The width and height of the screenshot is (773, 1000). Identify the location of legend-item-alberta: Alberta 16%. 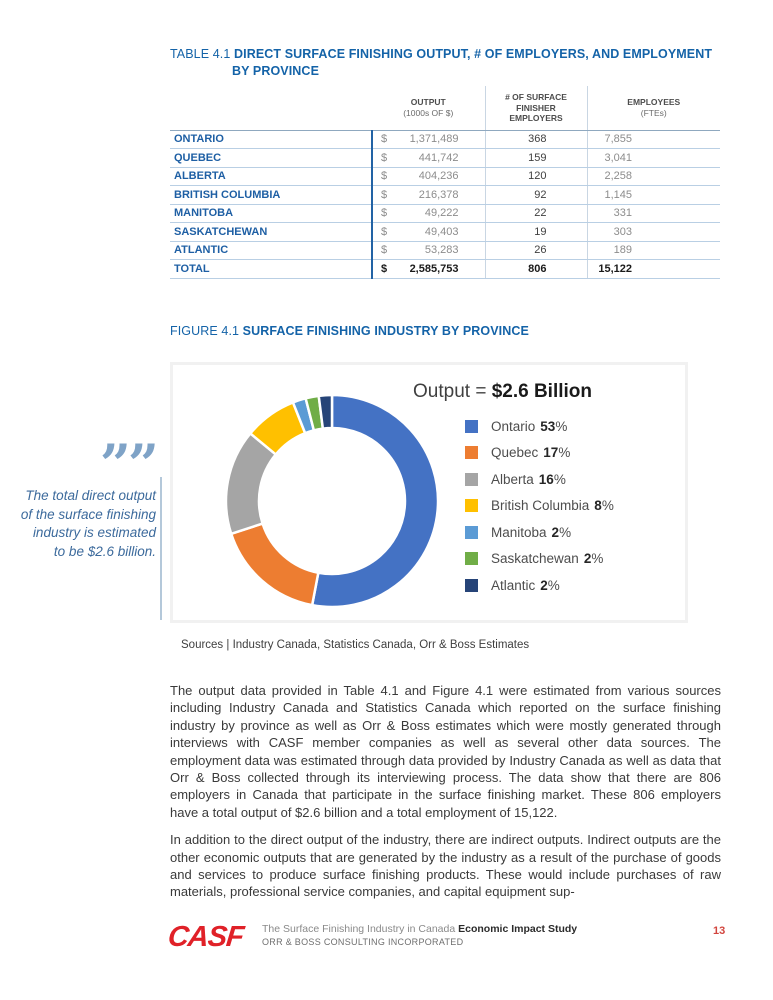
(539, 479).